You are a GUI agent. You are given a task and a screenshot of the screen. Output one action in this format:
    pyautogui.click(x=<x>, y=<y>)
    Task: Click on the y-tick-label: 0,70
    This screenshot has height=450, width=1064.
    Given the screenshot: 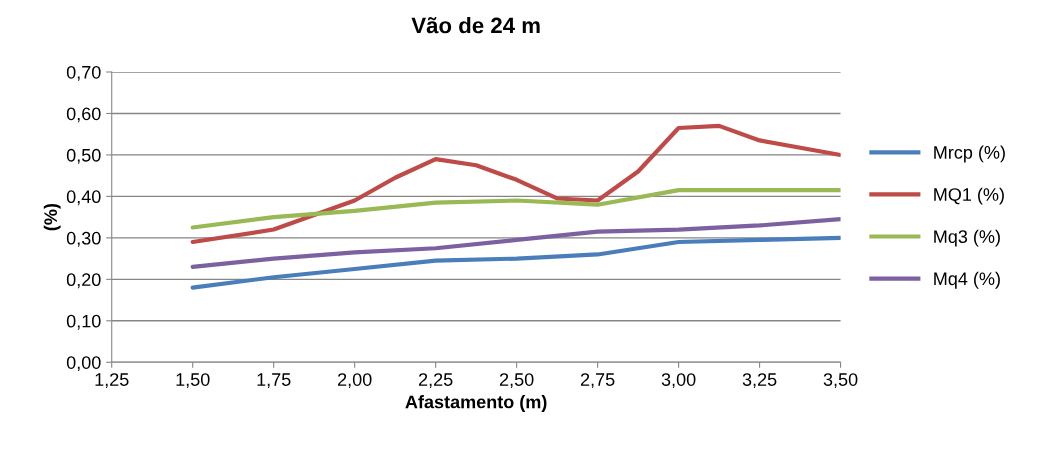 What is the action you would take?
    pyautogui.click(x=83, y=73)
    